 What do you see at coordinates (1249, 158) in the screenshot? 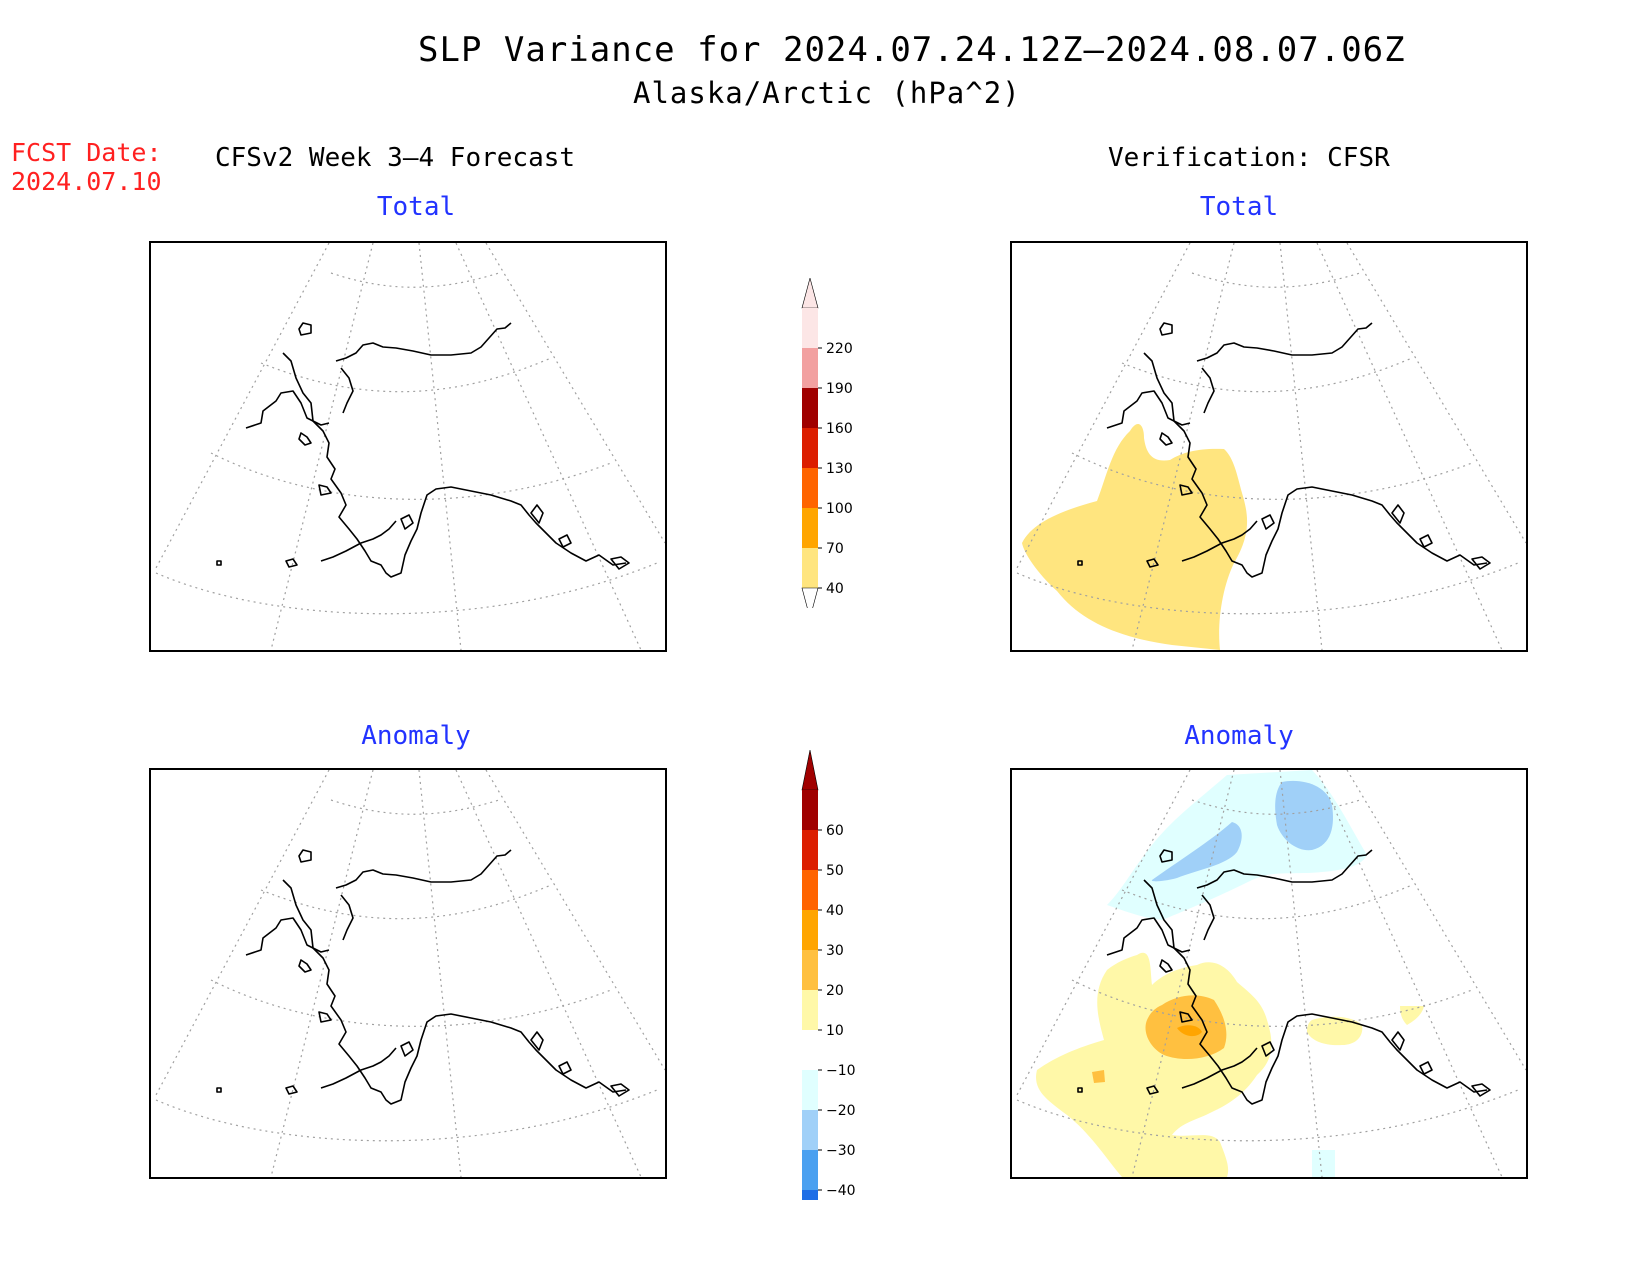
I see `verification-column-title: Verification: CFSR` at bounding box center [1249, 158].